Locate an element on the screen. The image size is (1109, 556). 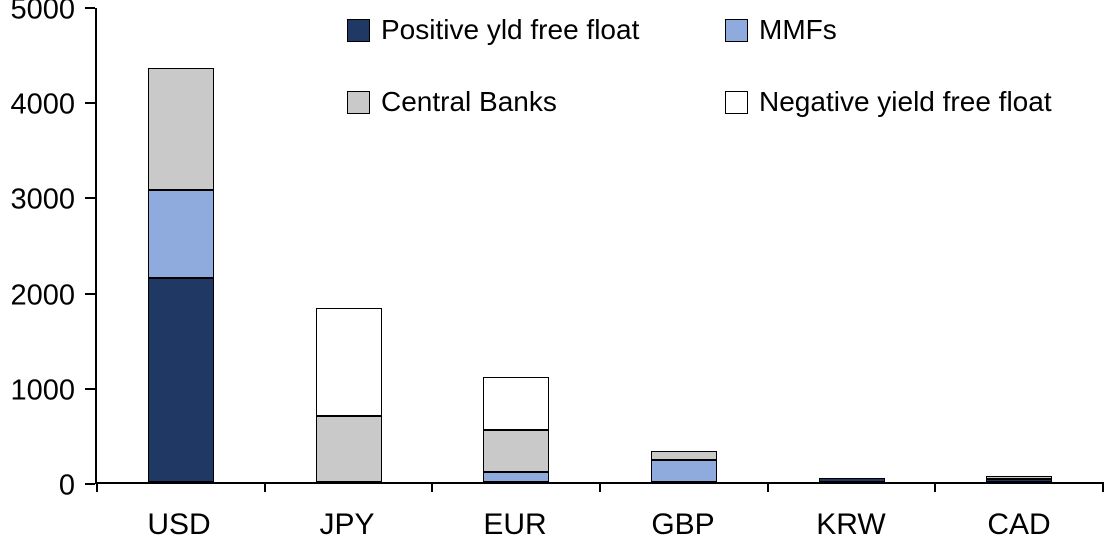
segment-jpy-central-banks is located at coordinates (348, 448).